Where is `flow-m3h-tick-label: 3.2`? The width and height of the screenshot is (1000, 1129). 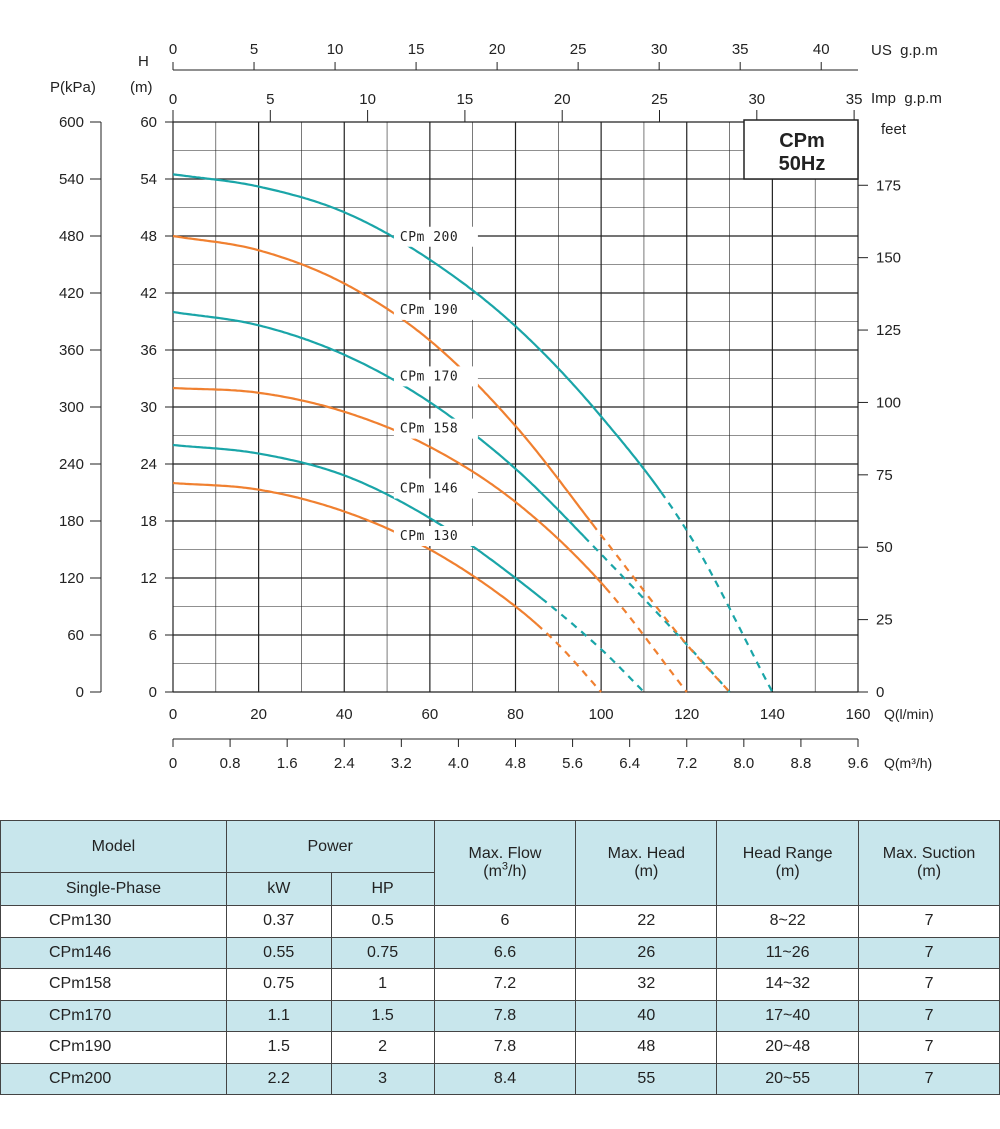 flow-m3h-tick-label: 3.2 is located at coordinates (401, 763).